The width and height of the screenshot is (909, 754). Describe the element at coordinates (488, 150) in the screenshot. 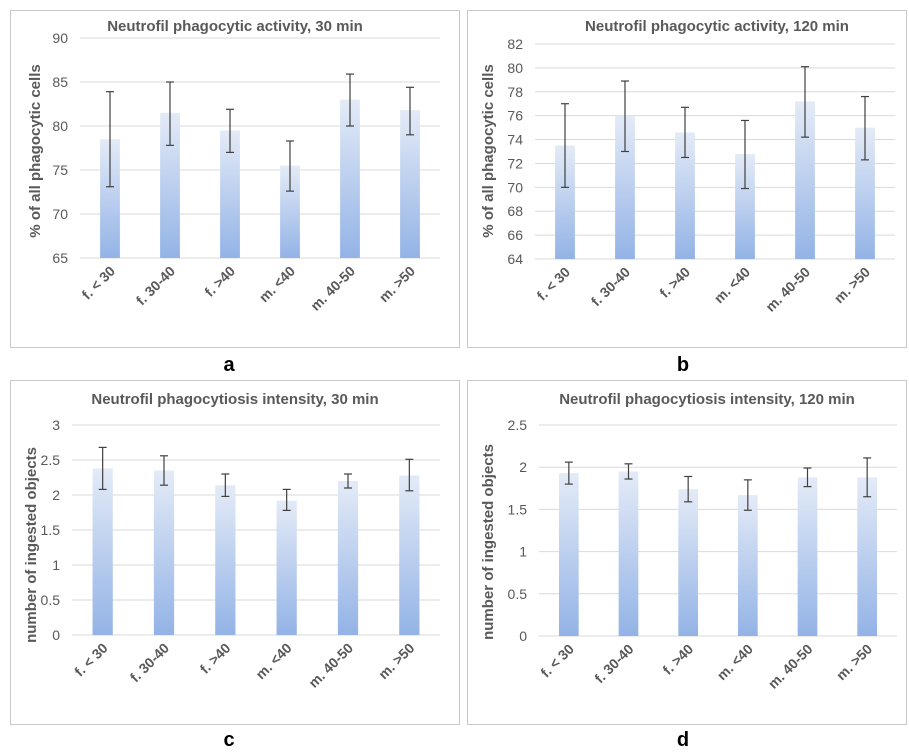

I see `chart-b-y-axis-label: % of all phagocytic cells` at that location.